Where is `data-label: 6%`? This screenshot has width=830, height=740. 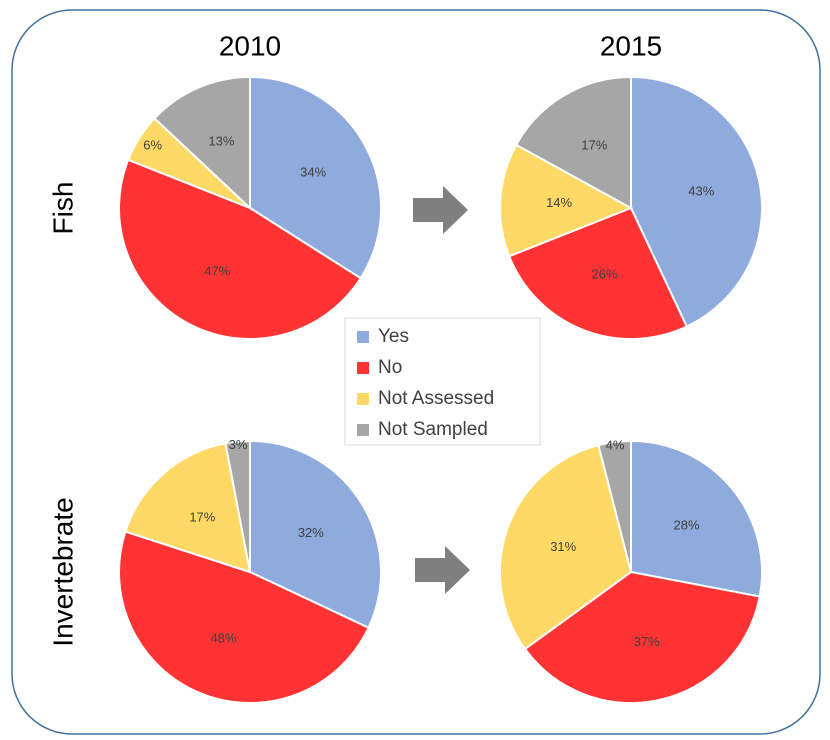 data-label: 6% is located at coordinates (152, 145).